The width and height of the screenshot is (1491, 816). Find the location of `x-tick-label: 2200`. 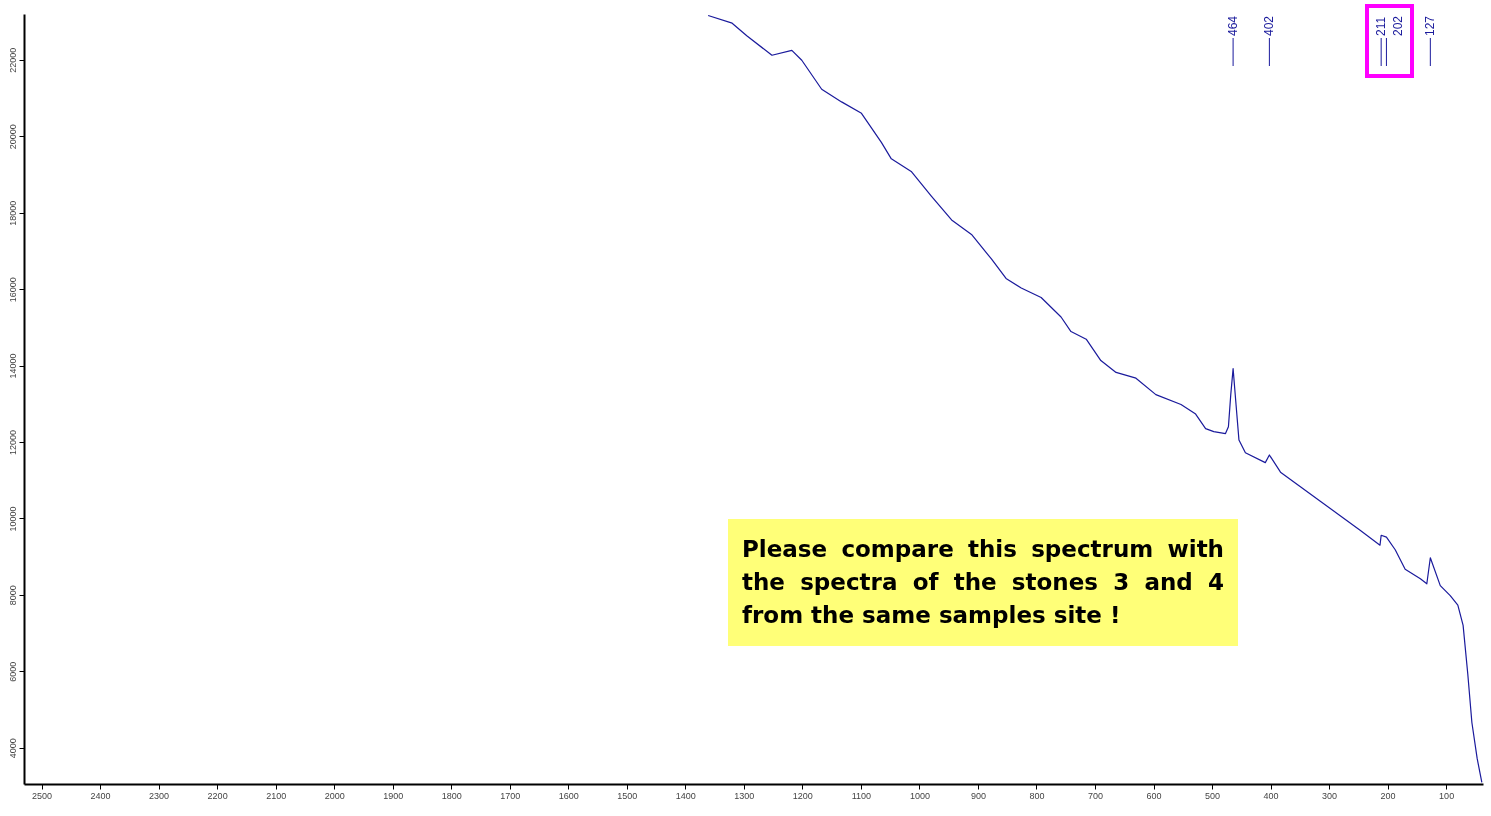

x-tick-label: 2200 is located at coordinates (217, 795).